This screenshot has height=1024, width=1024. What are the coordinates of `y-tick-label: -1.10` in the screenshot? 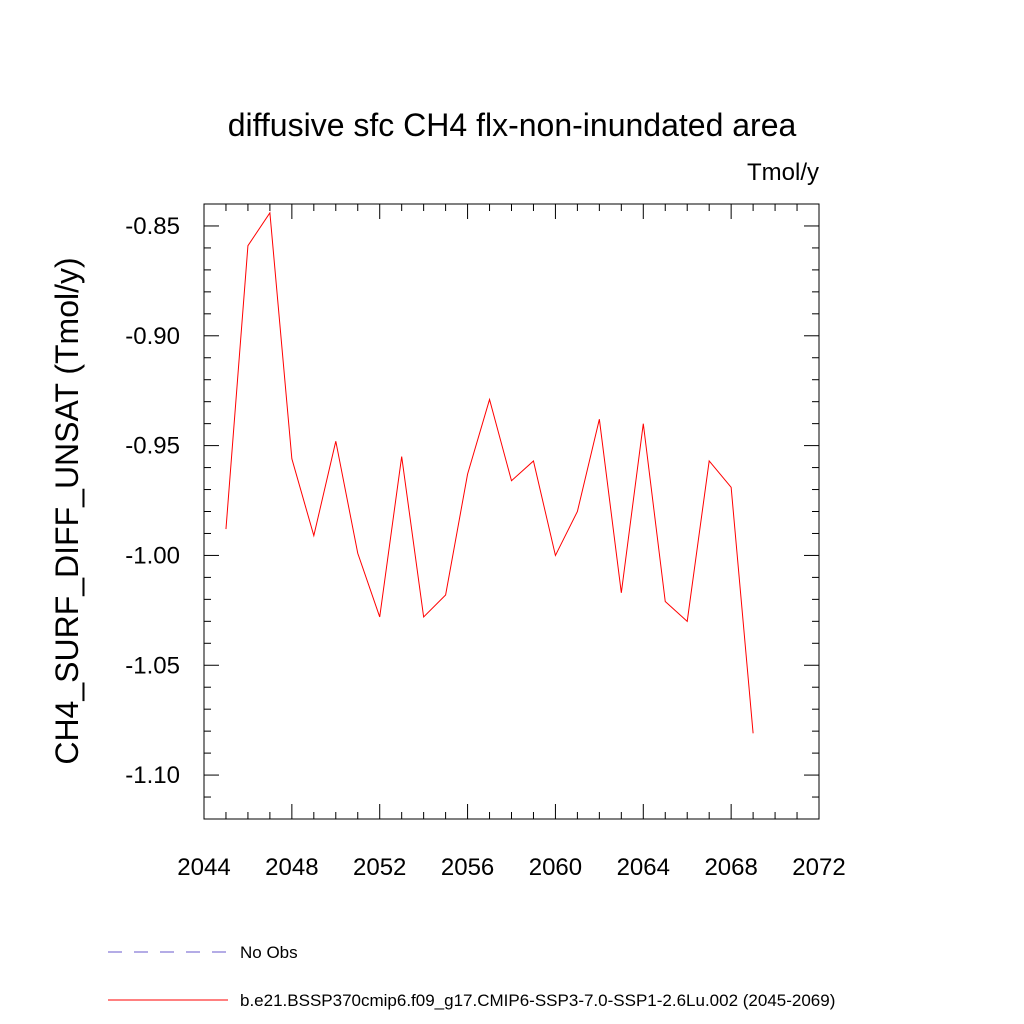 It's located at (152, 775).